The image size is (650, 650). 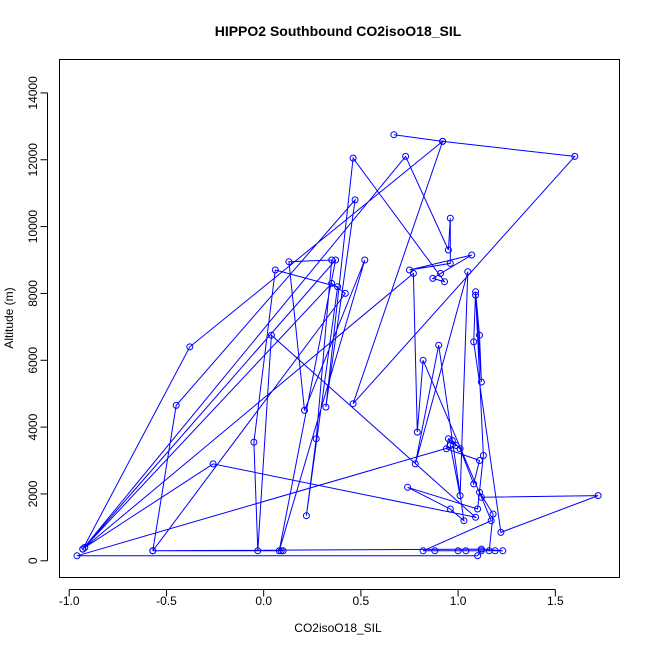 What do you see at coordinates (33, 160) in the screenshot?
I see `y-tick-label: 12000` at bounding box center [33, 160].